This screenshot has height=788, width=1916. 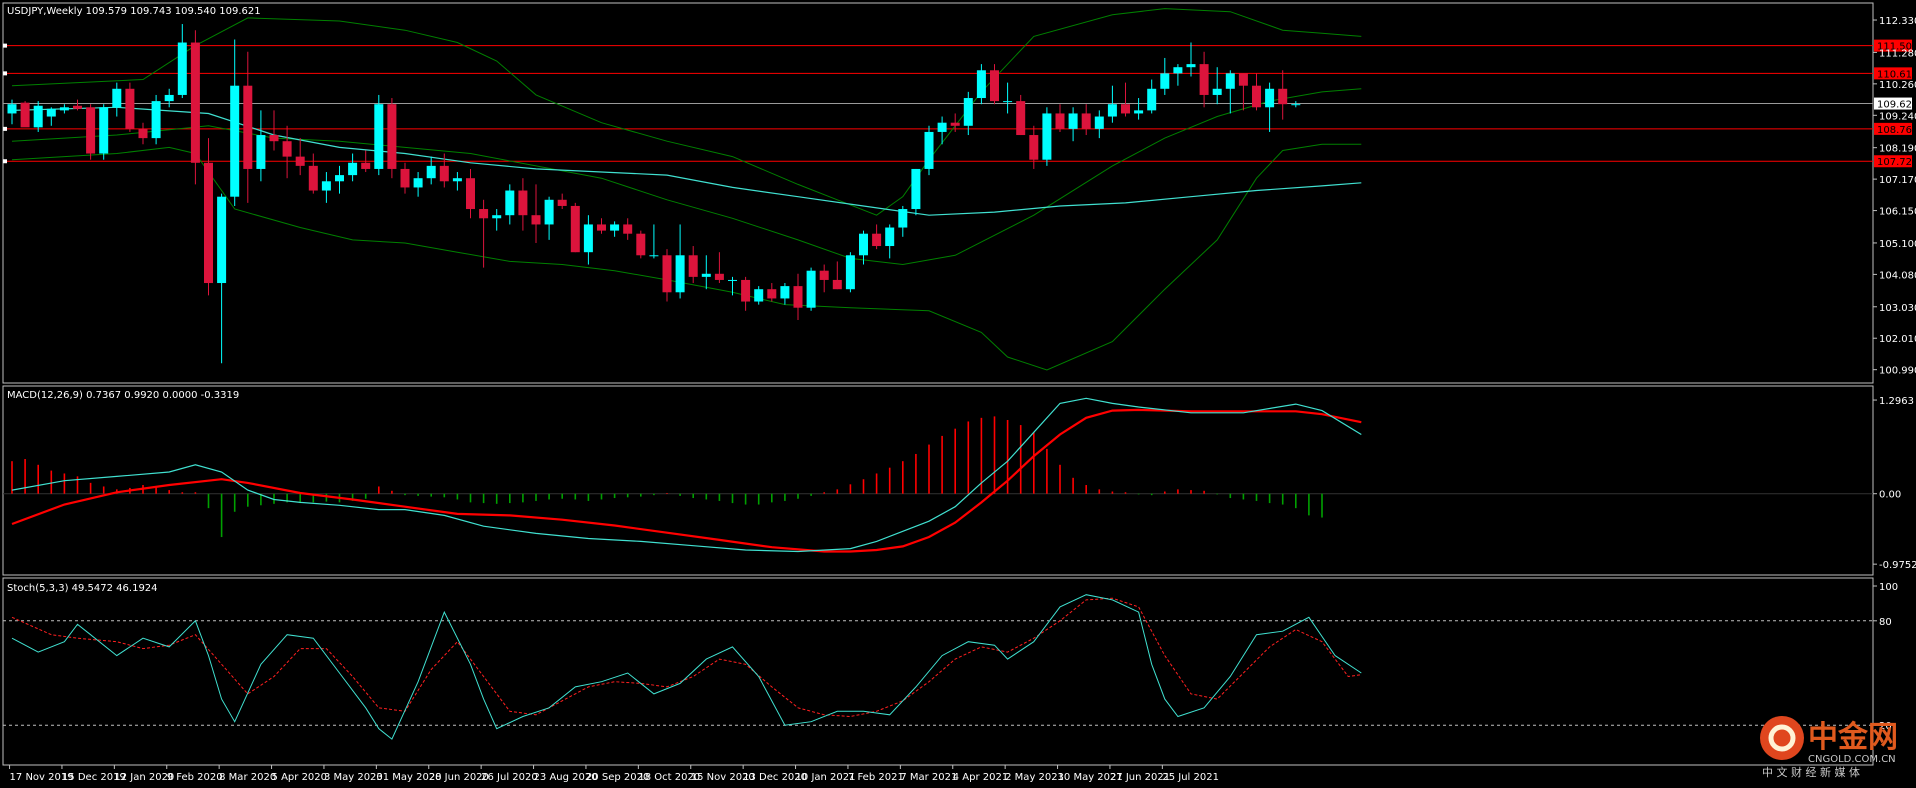 What do you see at coordinates (408, 777) in the screenshot?
I see `x-tick-label-7: 31 May 2020` at bounding box center [408, 777].